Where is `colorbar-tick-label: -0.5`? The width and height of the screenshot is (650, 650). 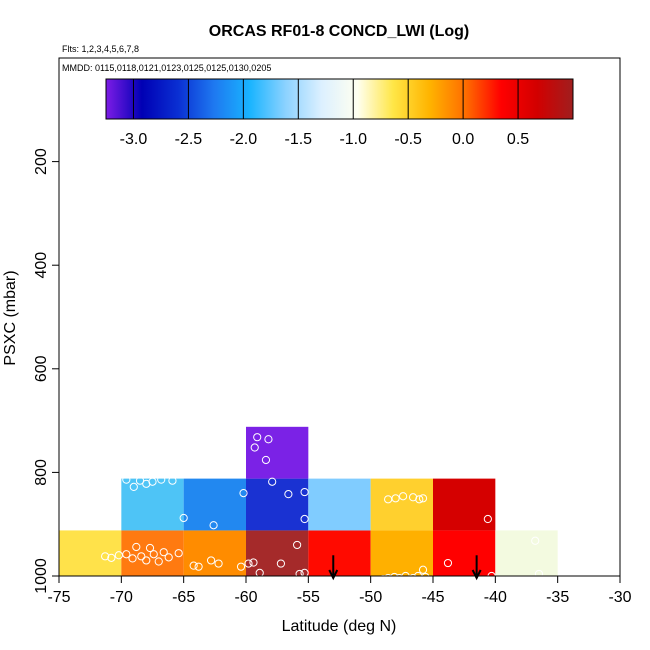 colorbar-tick-label: -0.5 is located at coordinates (408, 139).